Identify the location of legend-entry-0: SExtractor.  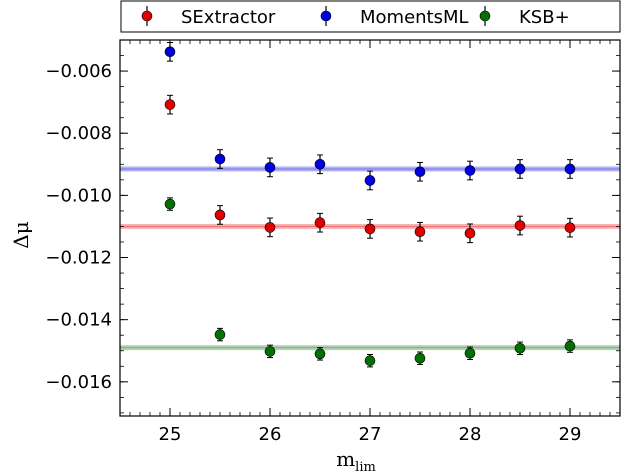
(208, 17).